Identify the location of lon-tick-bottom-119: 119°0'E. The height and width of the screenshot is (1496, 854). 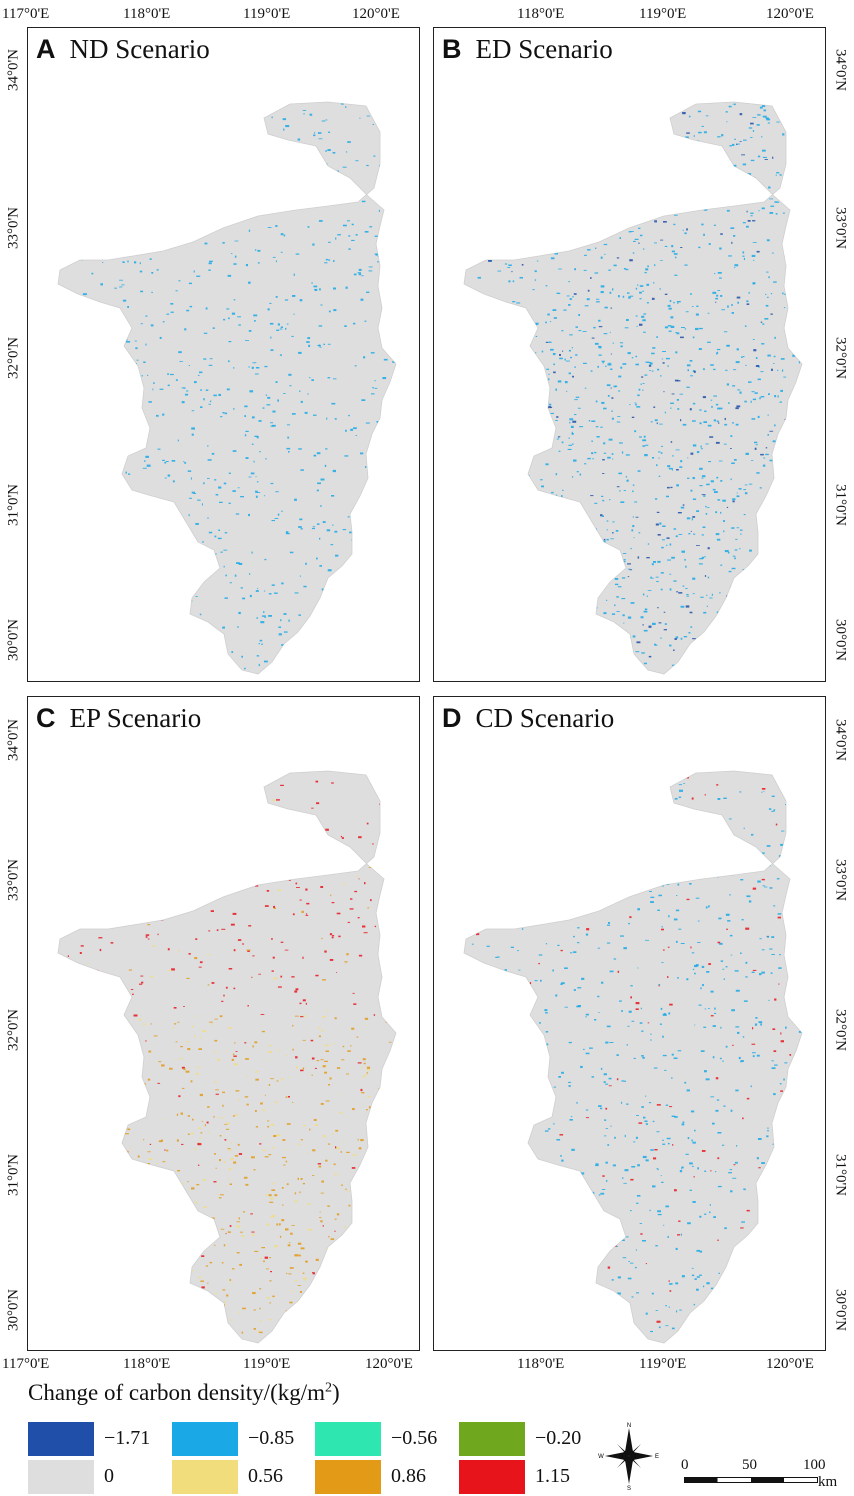
(267, 1364).